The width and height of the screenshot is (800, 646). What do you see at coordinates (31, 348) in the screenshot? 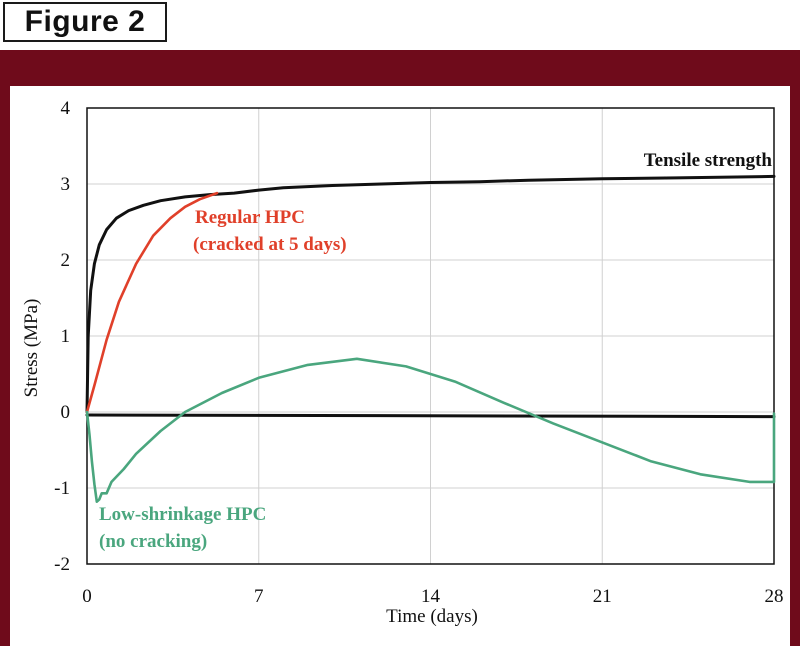
I see `y-axis-label: Stress (MPa)` at bounding box center [31, 348].